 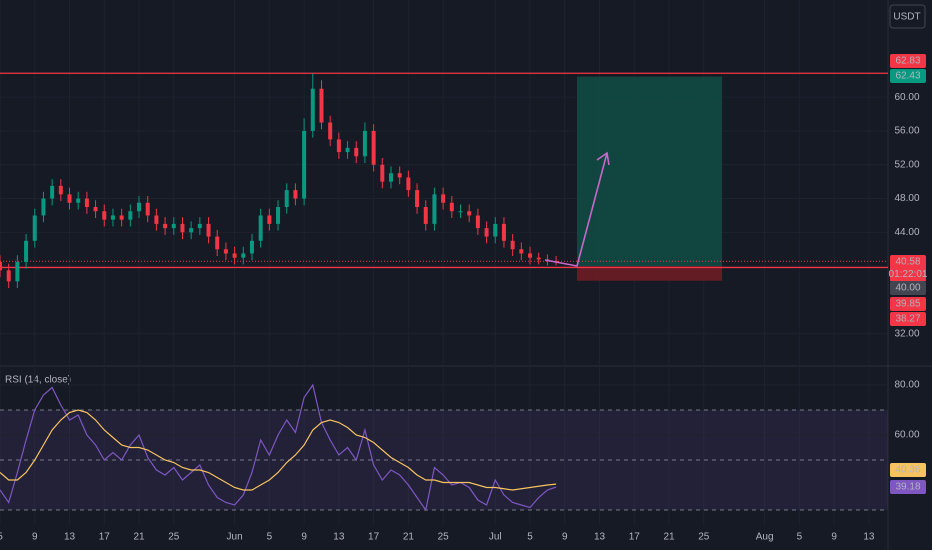 What do you see at coordinates (906, 164) in the screenshot?
I see `y-tick-label: 52.00` at bounding box center [906, 164].